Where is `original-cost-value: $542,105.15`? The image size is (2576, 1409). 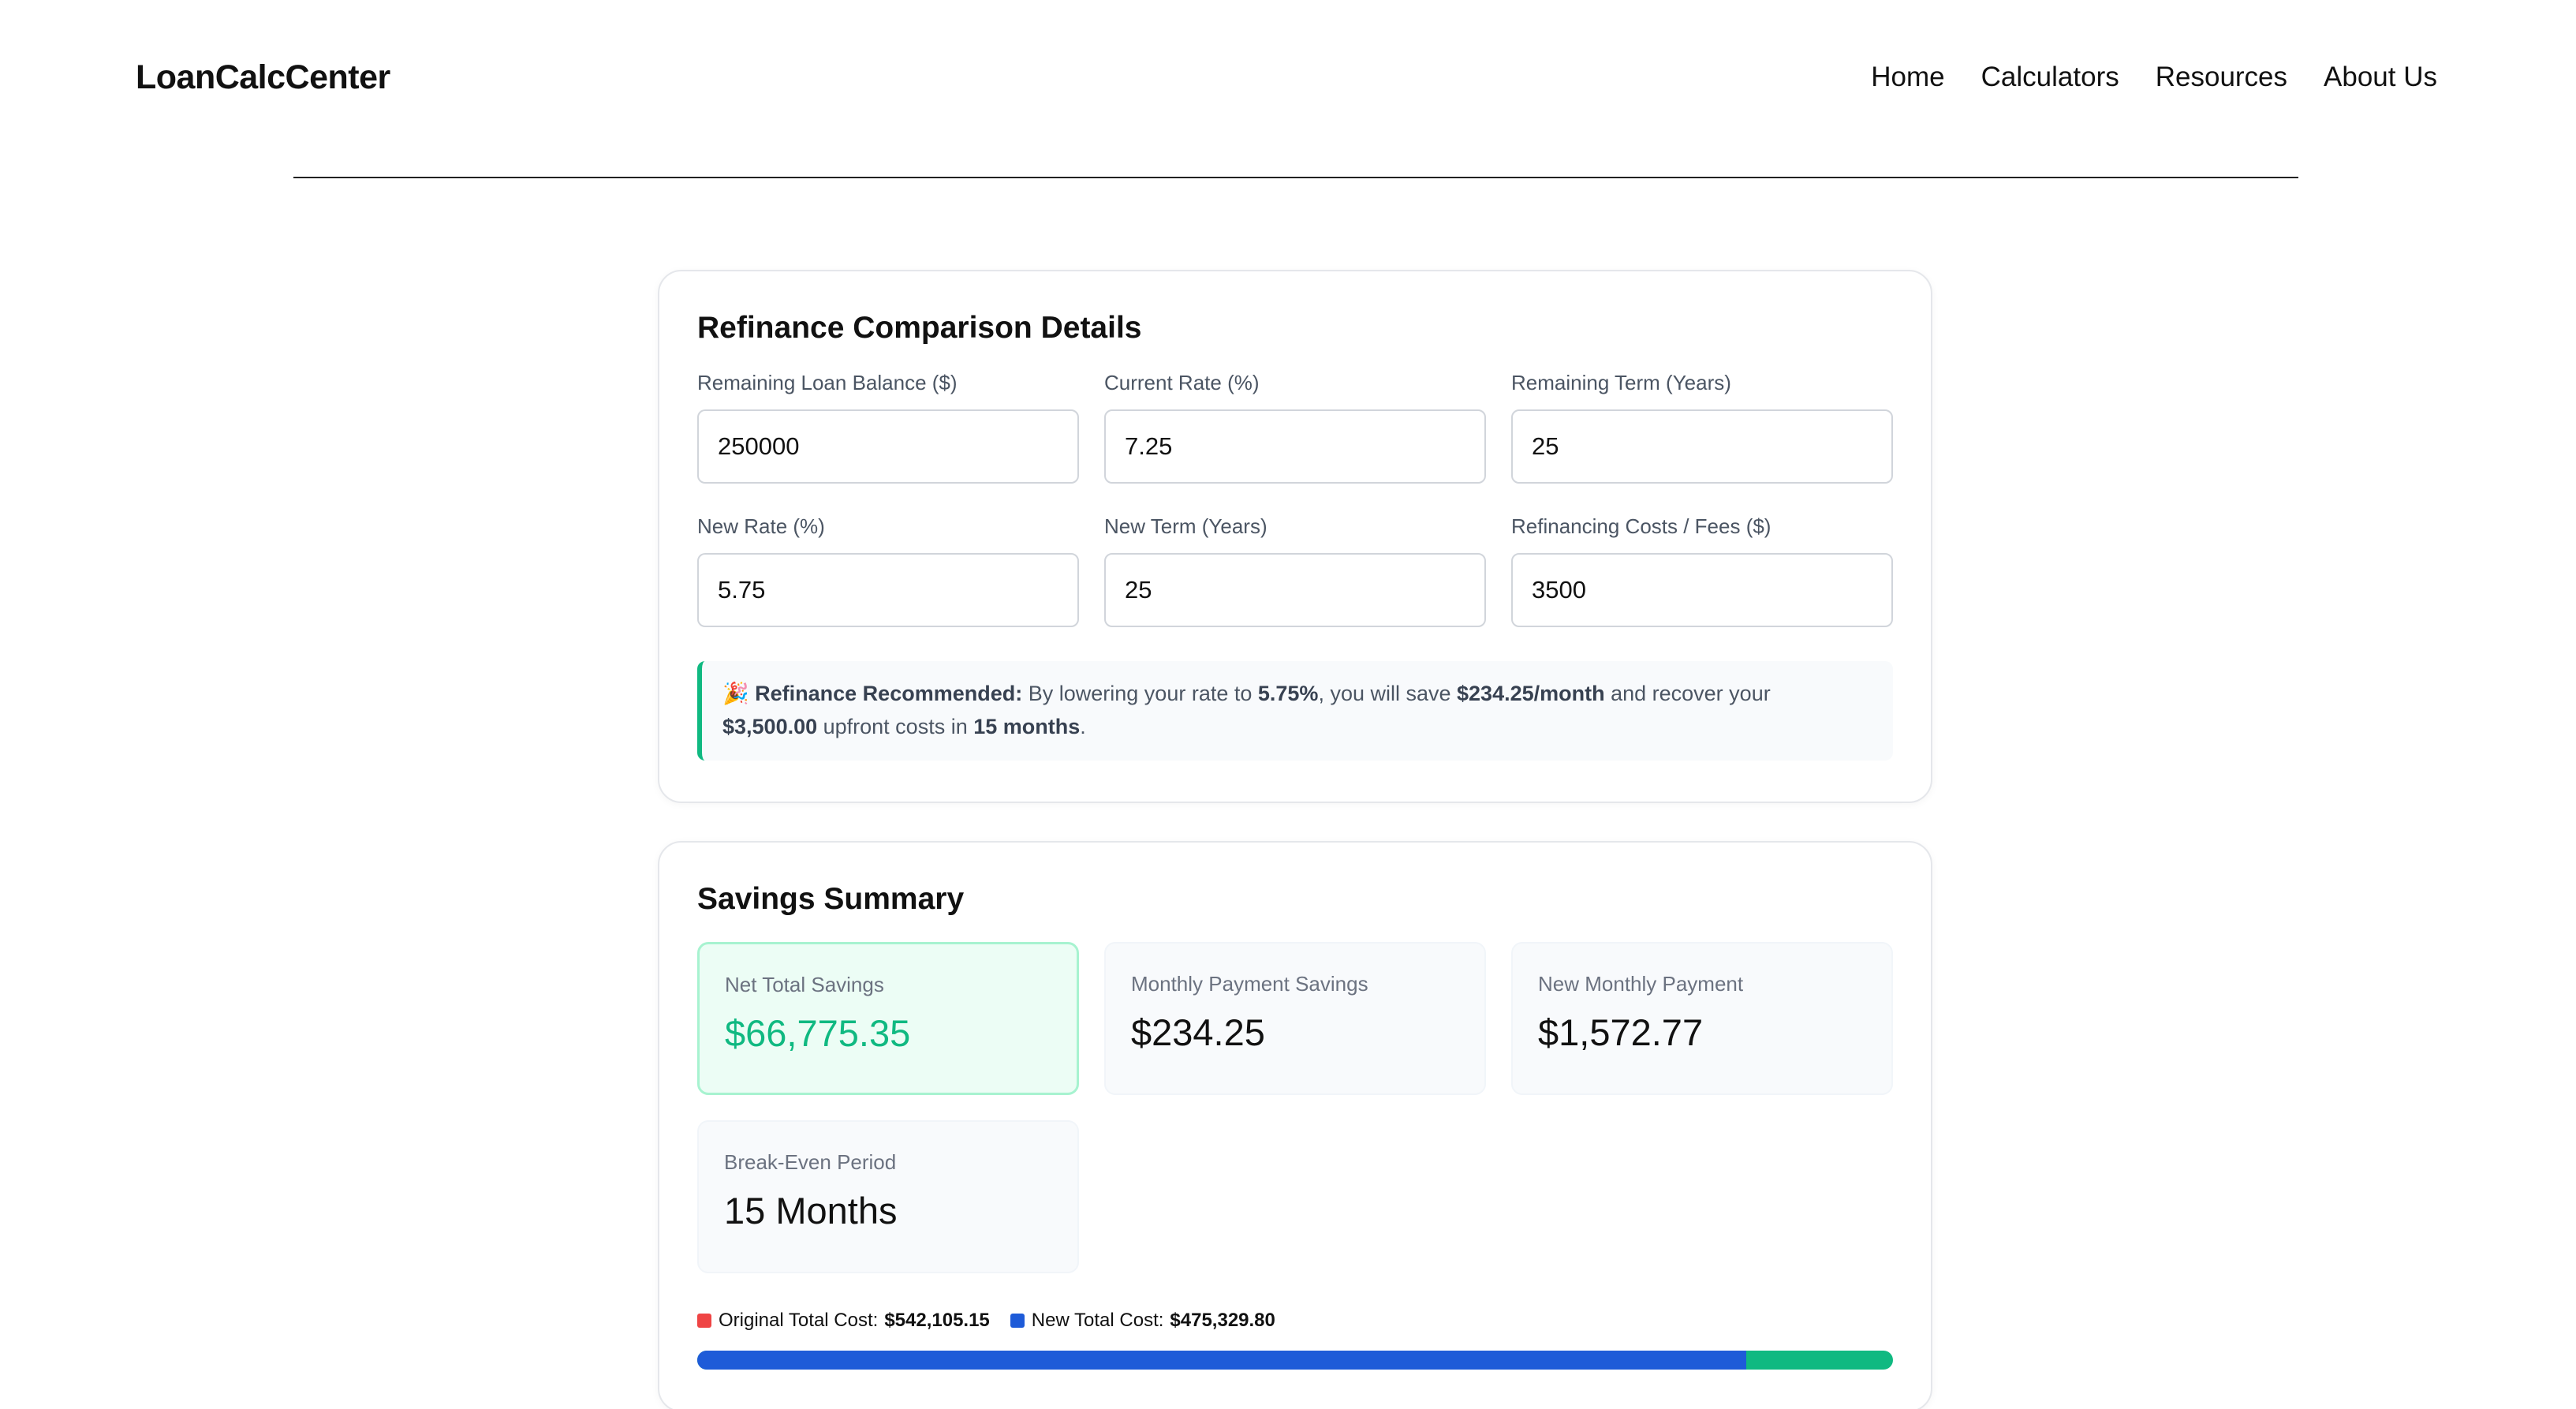
original-cost-value: $542,105.15 is located at coordinates (937, 1320).